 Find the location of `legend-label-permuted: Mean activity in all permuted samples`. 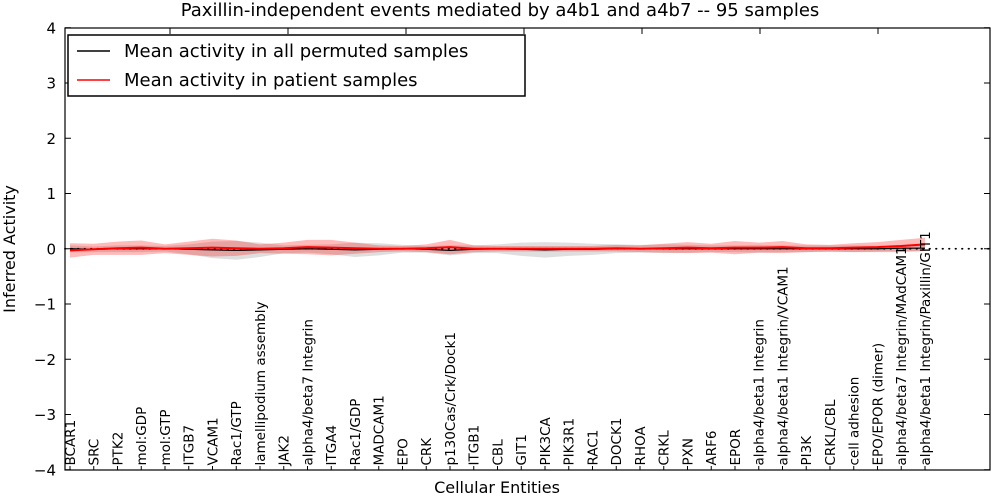

legend-label-permuted: Mean activity in all permuted samples is located at coordinates (296, 51).